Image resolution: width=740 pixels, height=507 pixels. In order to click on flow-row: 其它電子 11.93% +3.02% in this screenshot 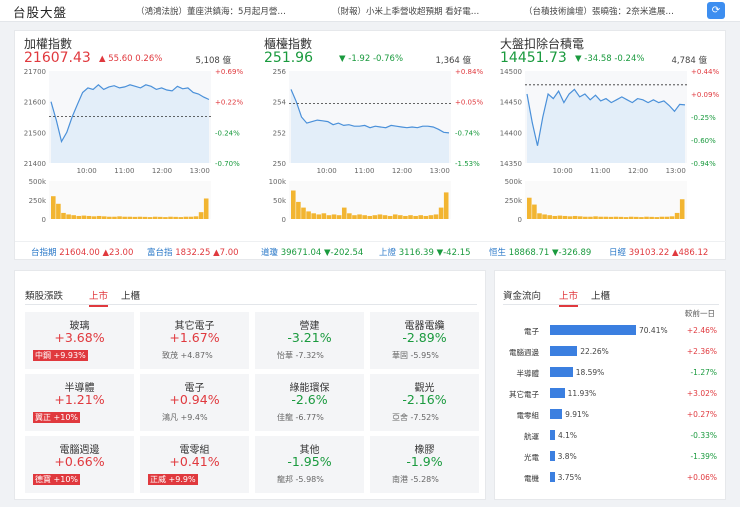, I will do `click(611, 393)`.